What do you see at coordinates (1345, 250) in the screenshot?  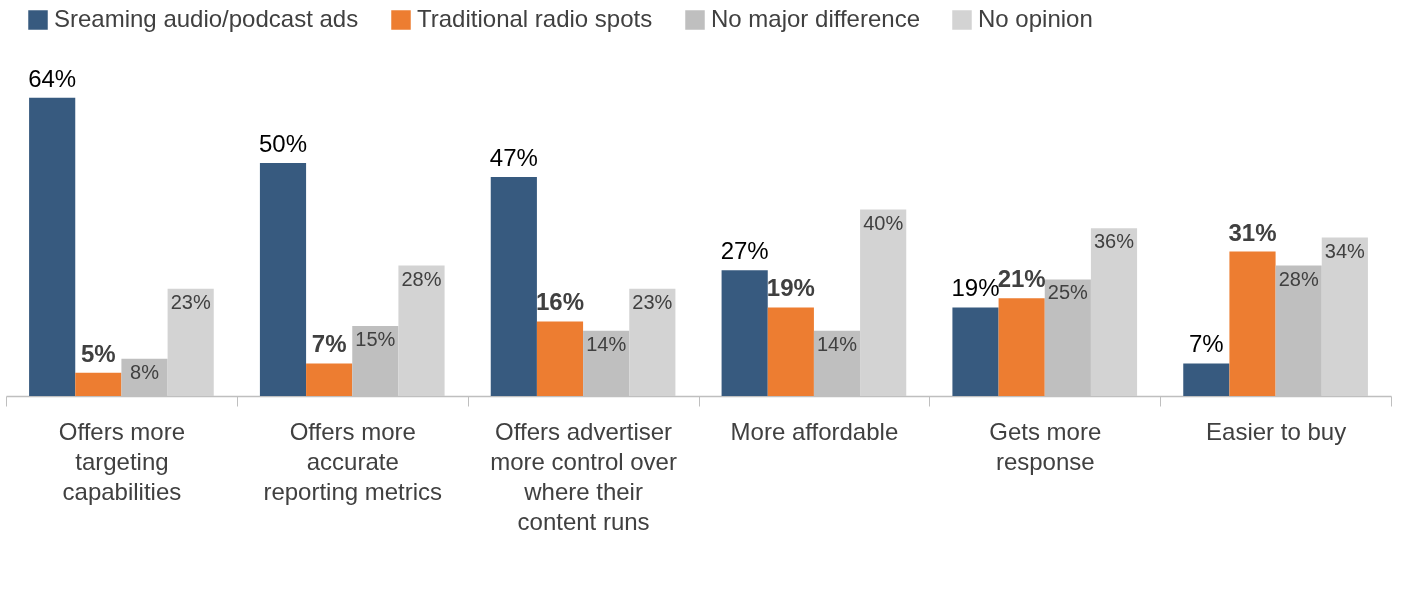 I see `data-label: 34%` at bounding box center [1345, 250].